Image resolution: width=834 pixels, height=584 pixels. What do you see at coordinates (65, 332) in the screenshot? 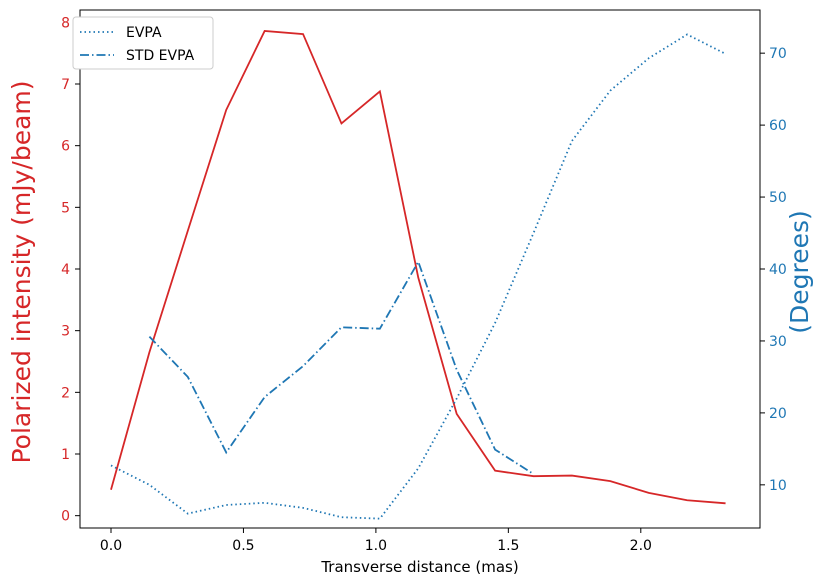
I see `left-y-tick-label: 3` at bounding box center [65, 332].